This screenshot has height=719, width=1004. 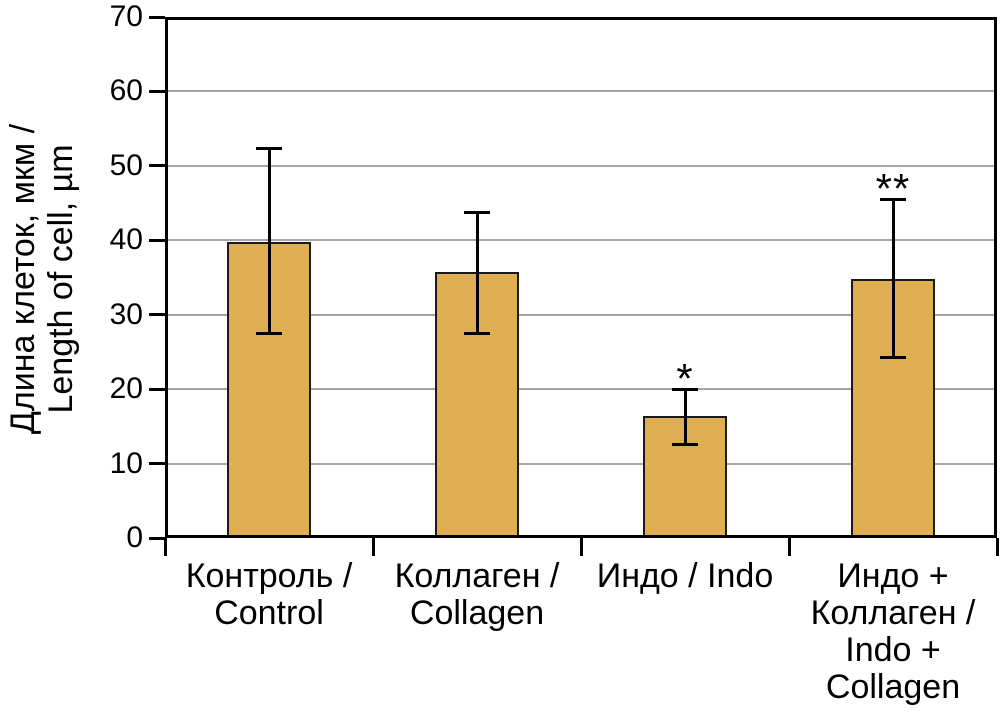 What do you see at coordinates (126, 16) in the screenshot?
I see `y-tick-label-70: 70` at bounding box center [126, 16].